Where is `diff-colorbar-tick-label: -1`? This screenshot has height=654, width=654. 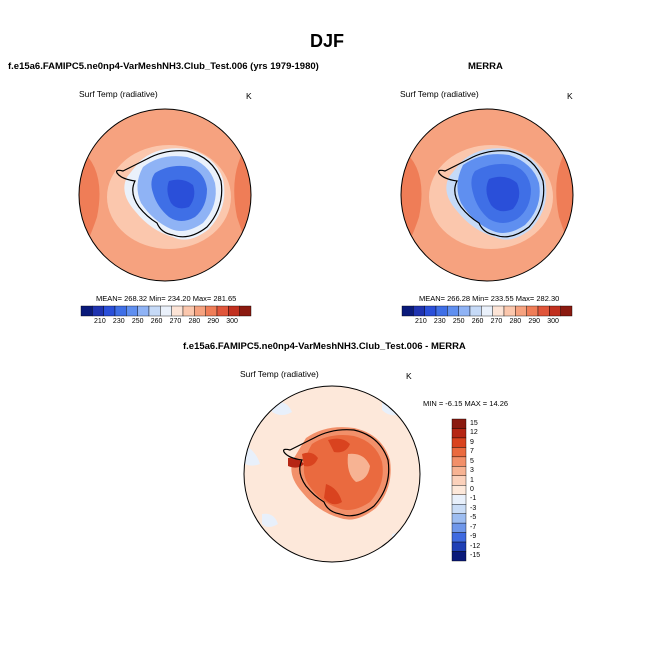 diff-colorbar-tick-label: -1 is located at coordinates (473, 499).